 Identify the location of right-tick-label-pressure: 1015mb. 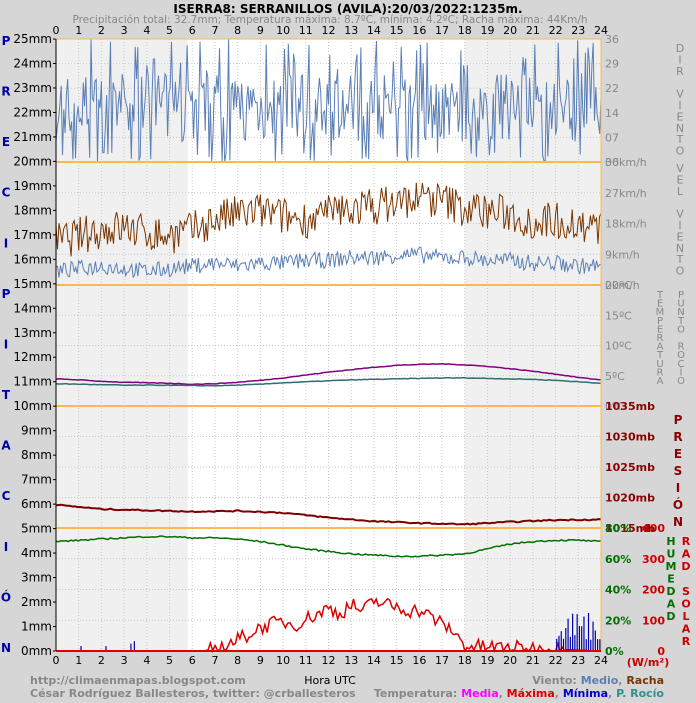
(630, 528).